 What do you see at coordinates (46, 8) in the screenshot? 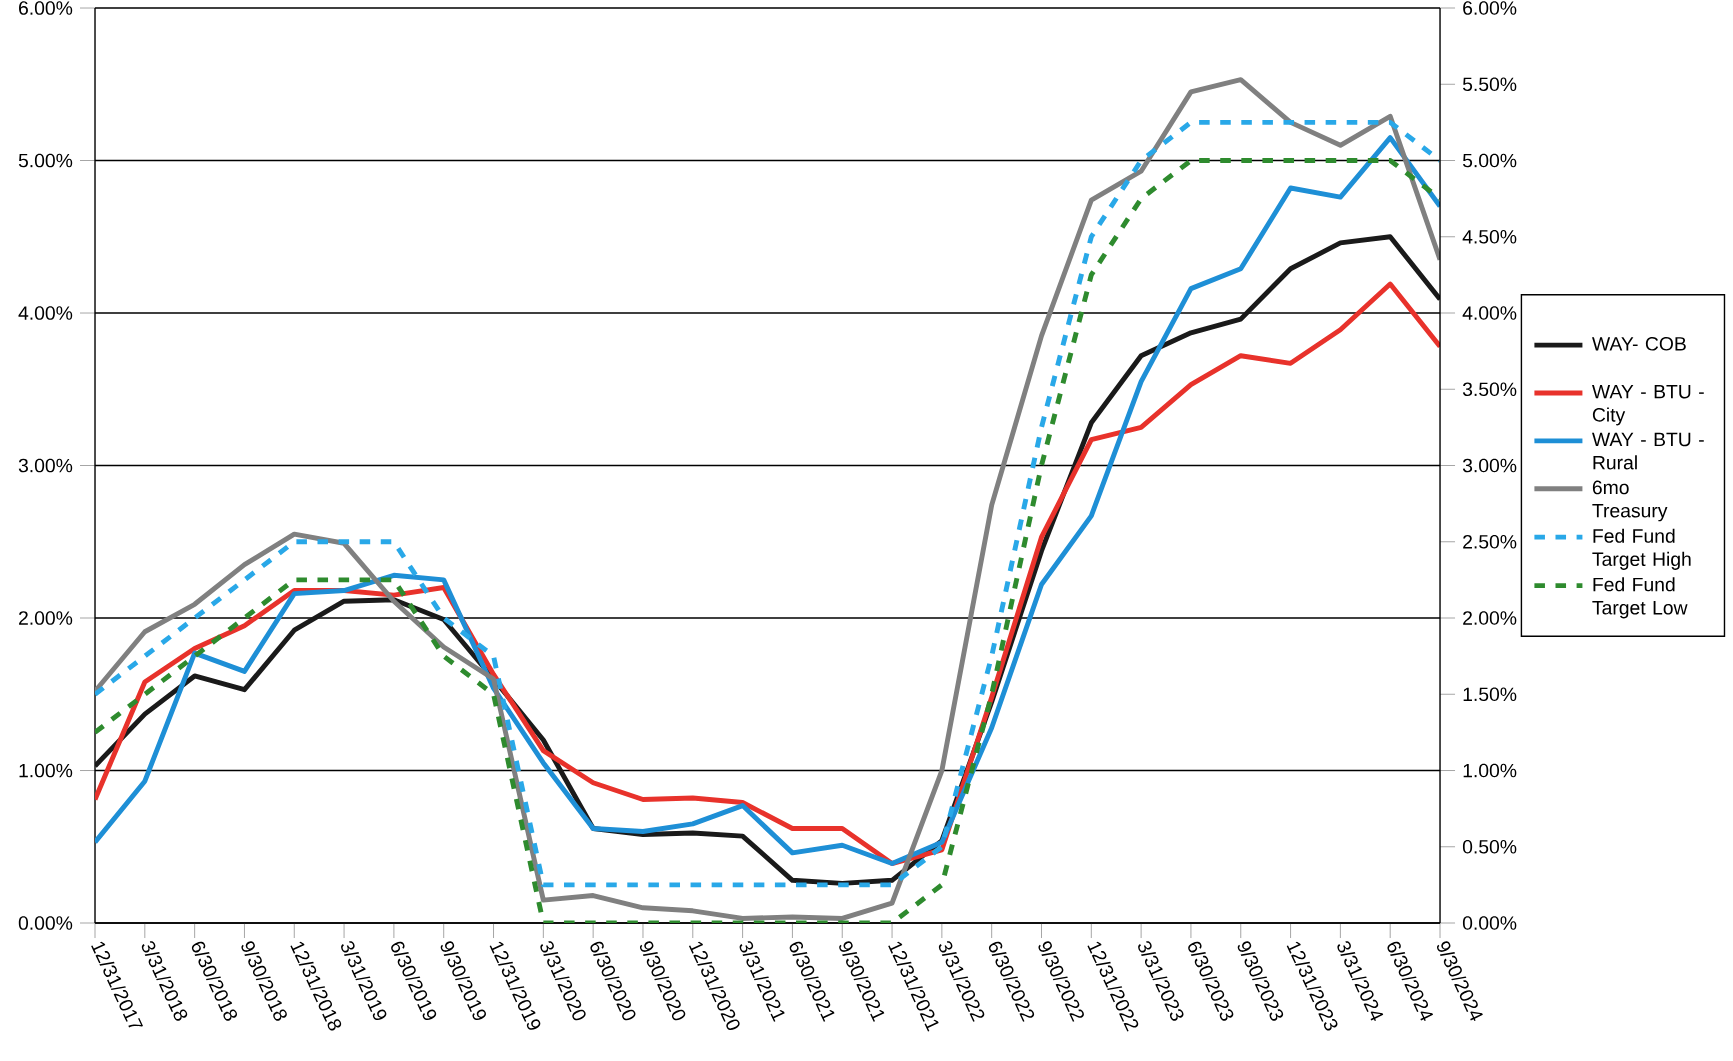
I see `y-tick-label: 6.00%` at bounding box center [46, 8].